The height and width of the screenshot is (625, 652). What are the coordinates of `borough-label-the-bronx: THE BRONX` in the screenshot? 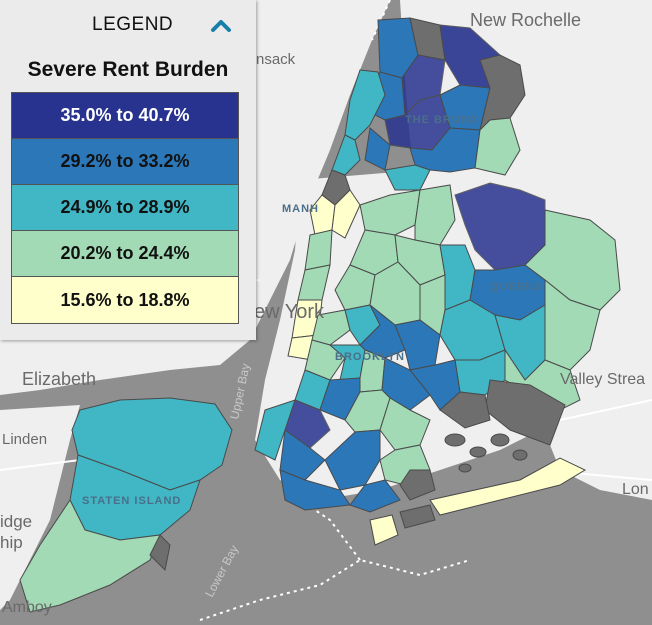 It's located at (442, 120).